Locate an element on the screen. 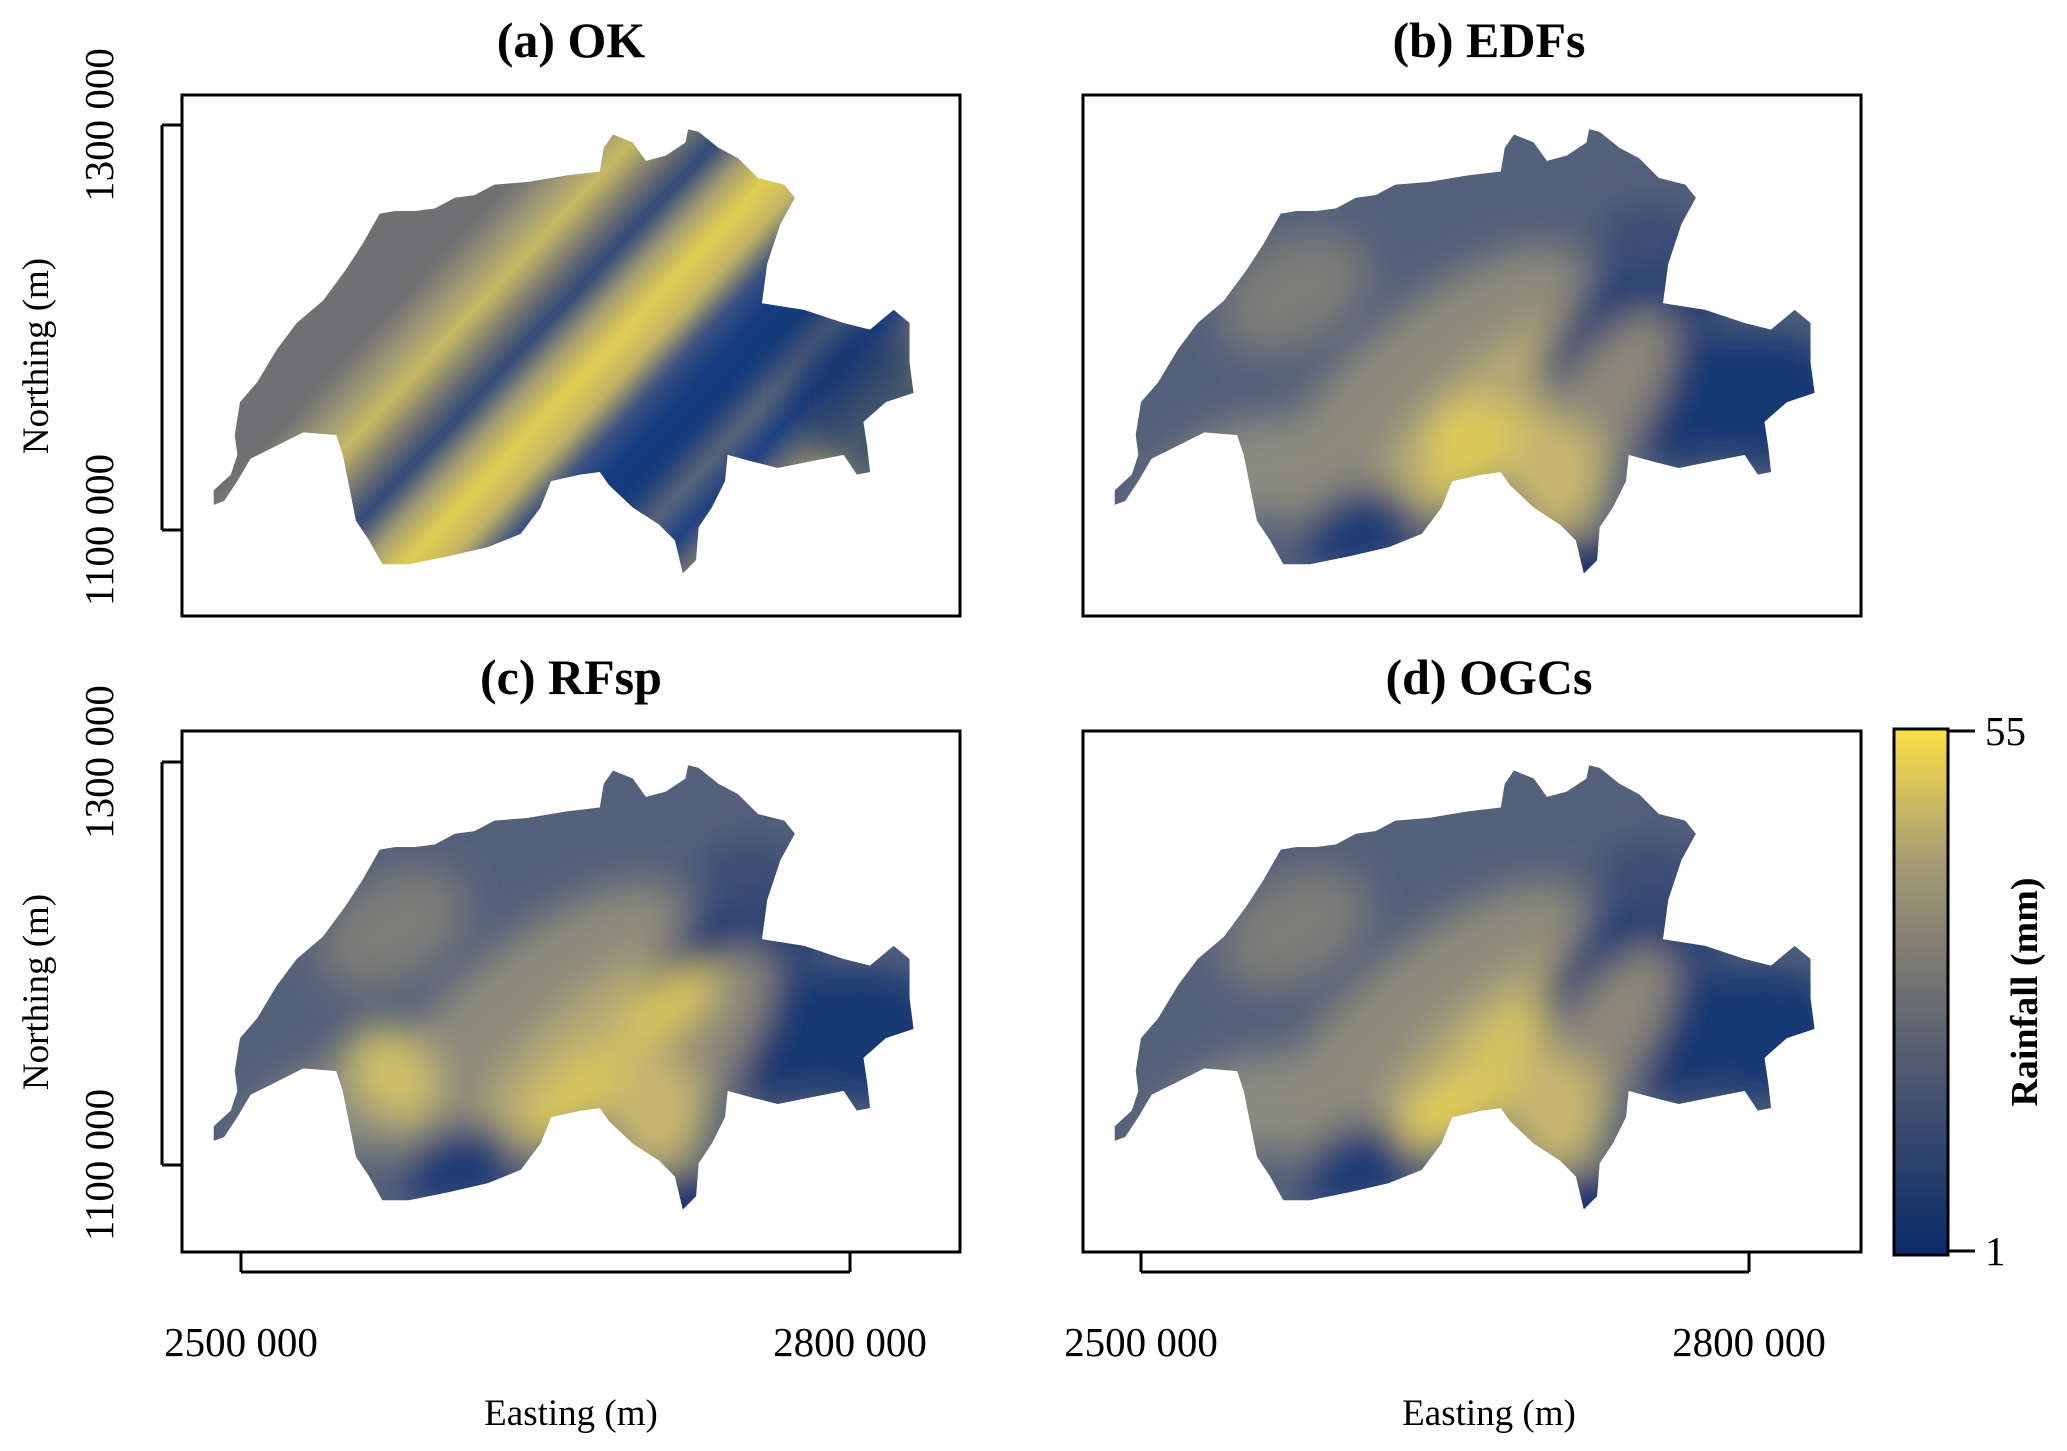 The image size is (2067, 1451). colorbar is located at coordinates (1921, 992).